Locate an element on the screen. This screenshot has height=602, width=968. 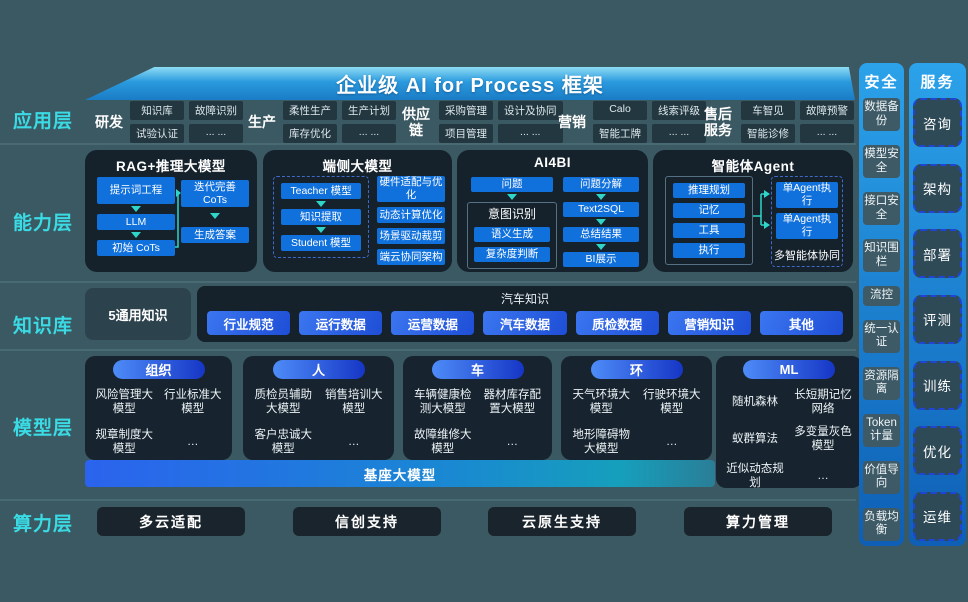
box-title: RAG+推理大模型 is located at coordinates (171, 166).